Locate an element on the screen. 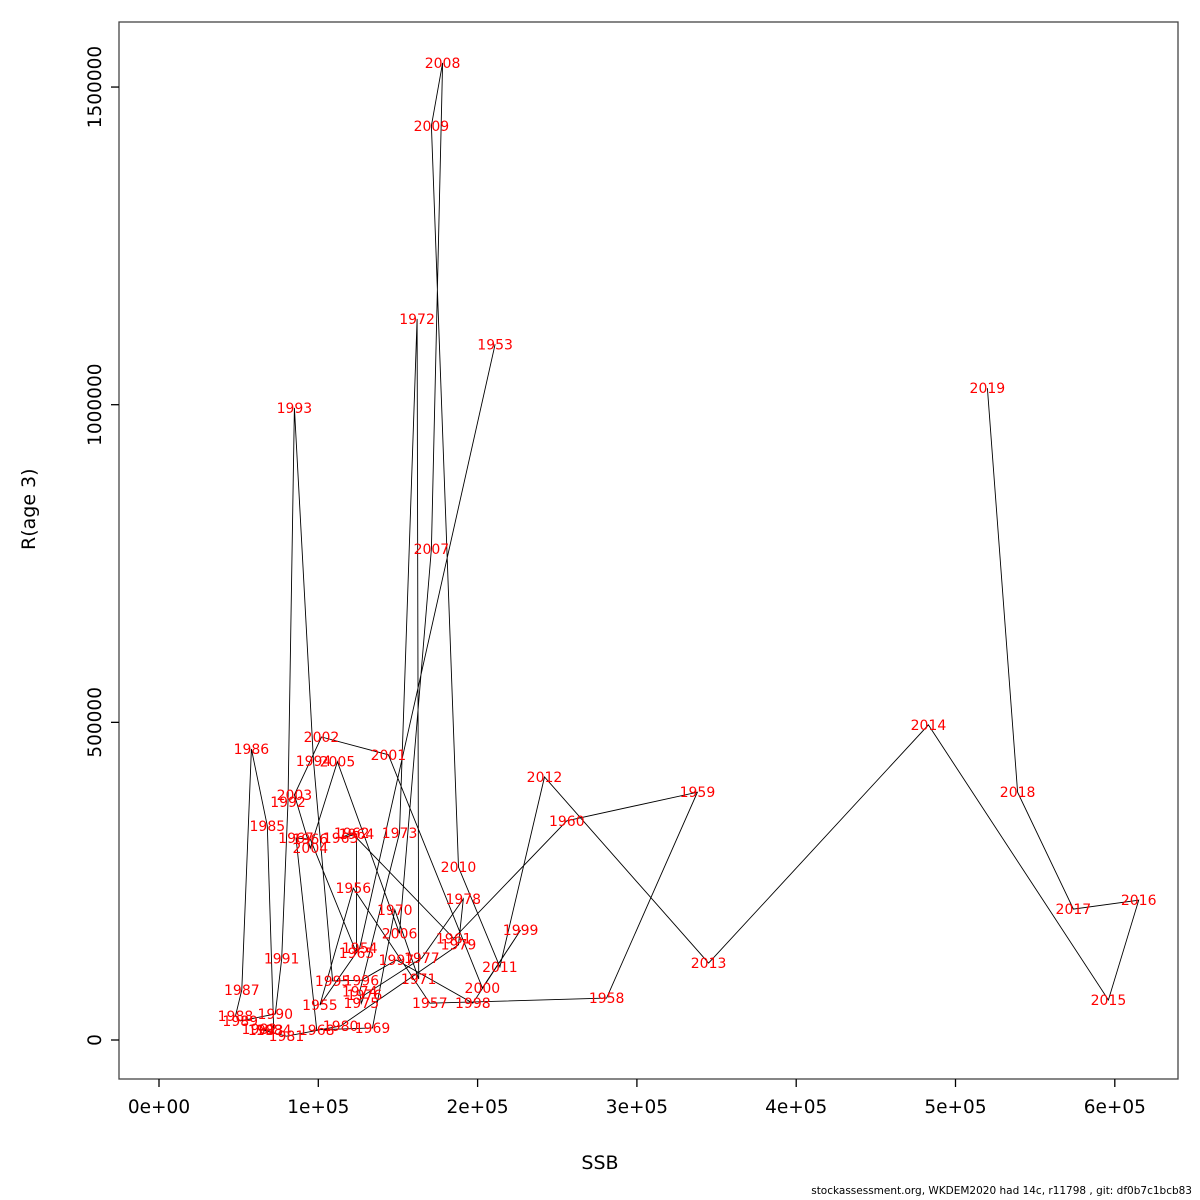 The image size is (1200, 1200). year-point-label: 2015 is located at coordinates (1109, 1001).